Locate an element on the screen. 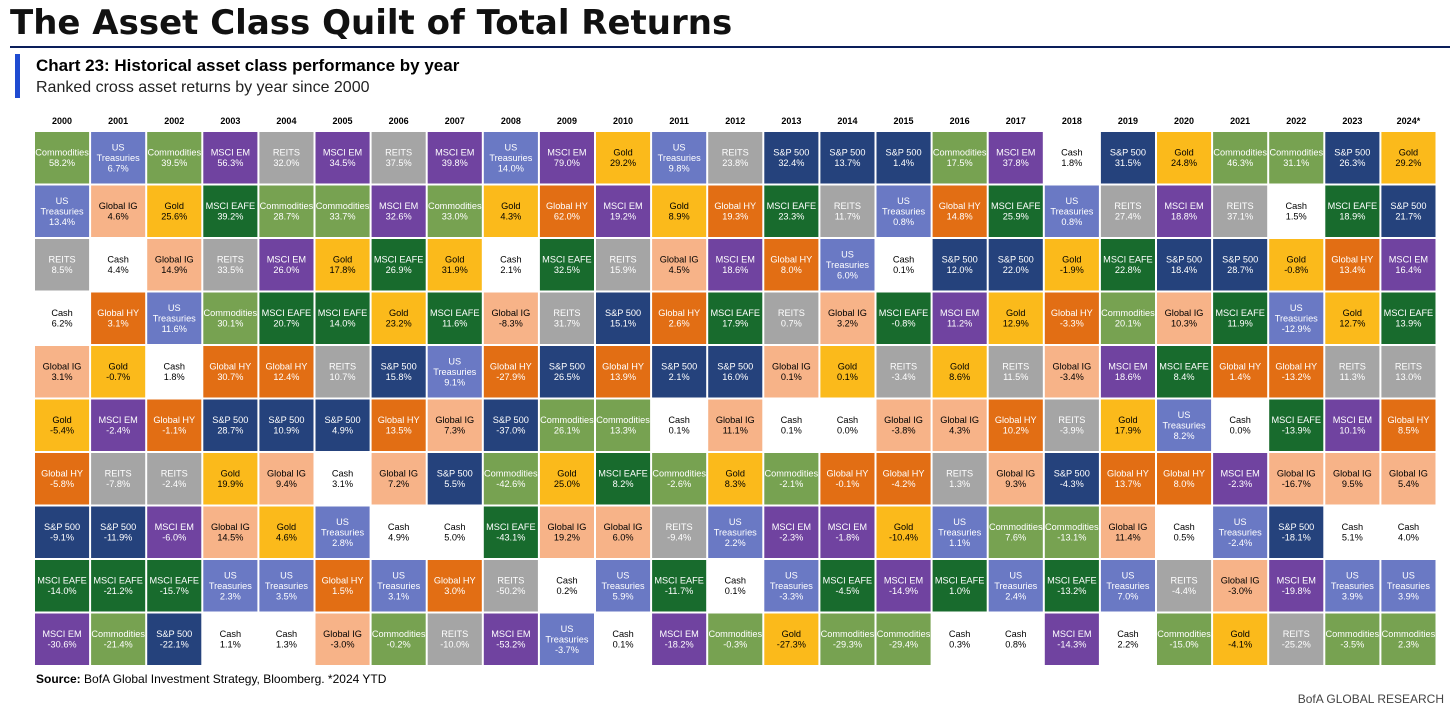 The width and height of the screenshot is (1456, 718). quilt-cell-2024-global-hy: Global HY8.5% is located at coordinates (1408, 425).